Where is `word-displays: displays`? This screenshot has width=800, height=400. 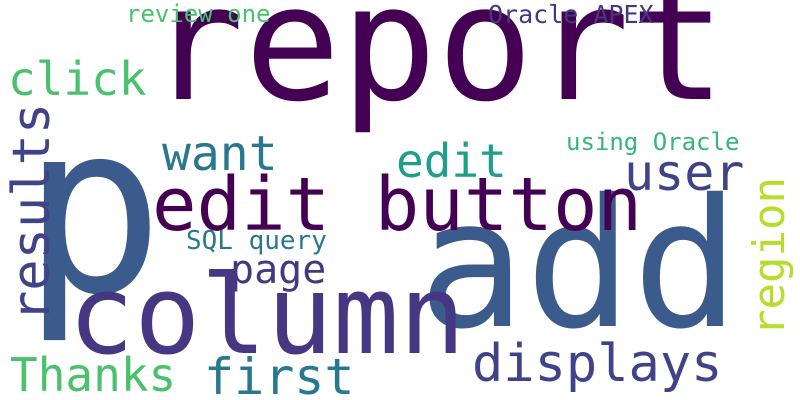
word-displays: displays is located at coordinates (597, 364).